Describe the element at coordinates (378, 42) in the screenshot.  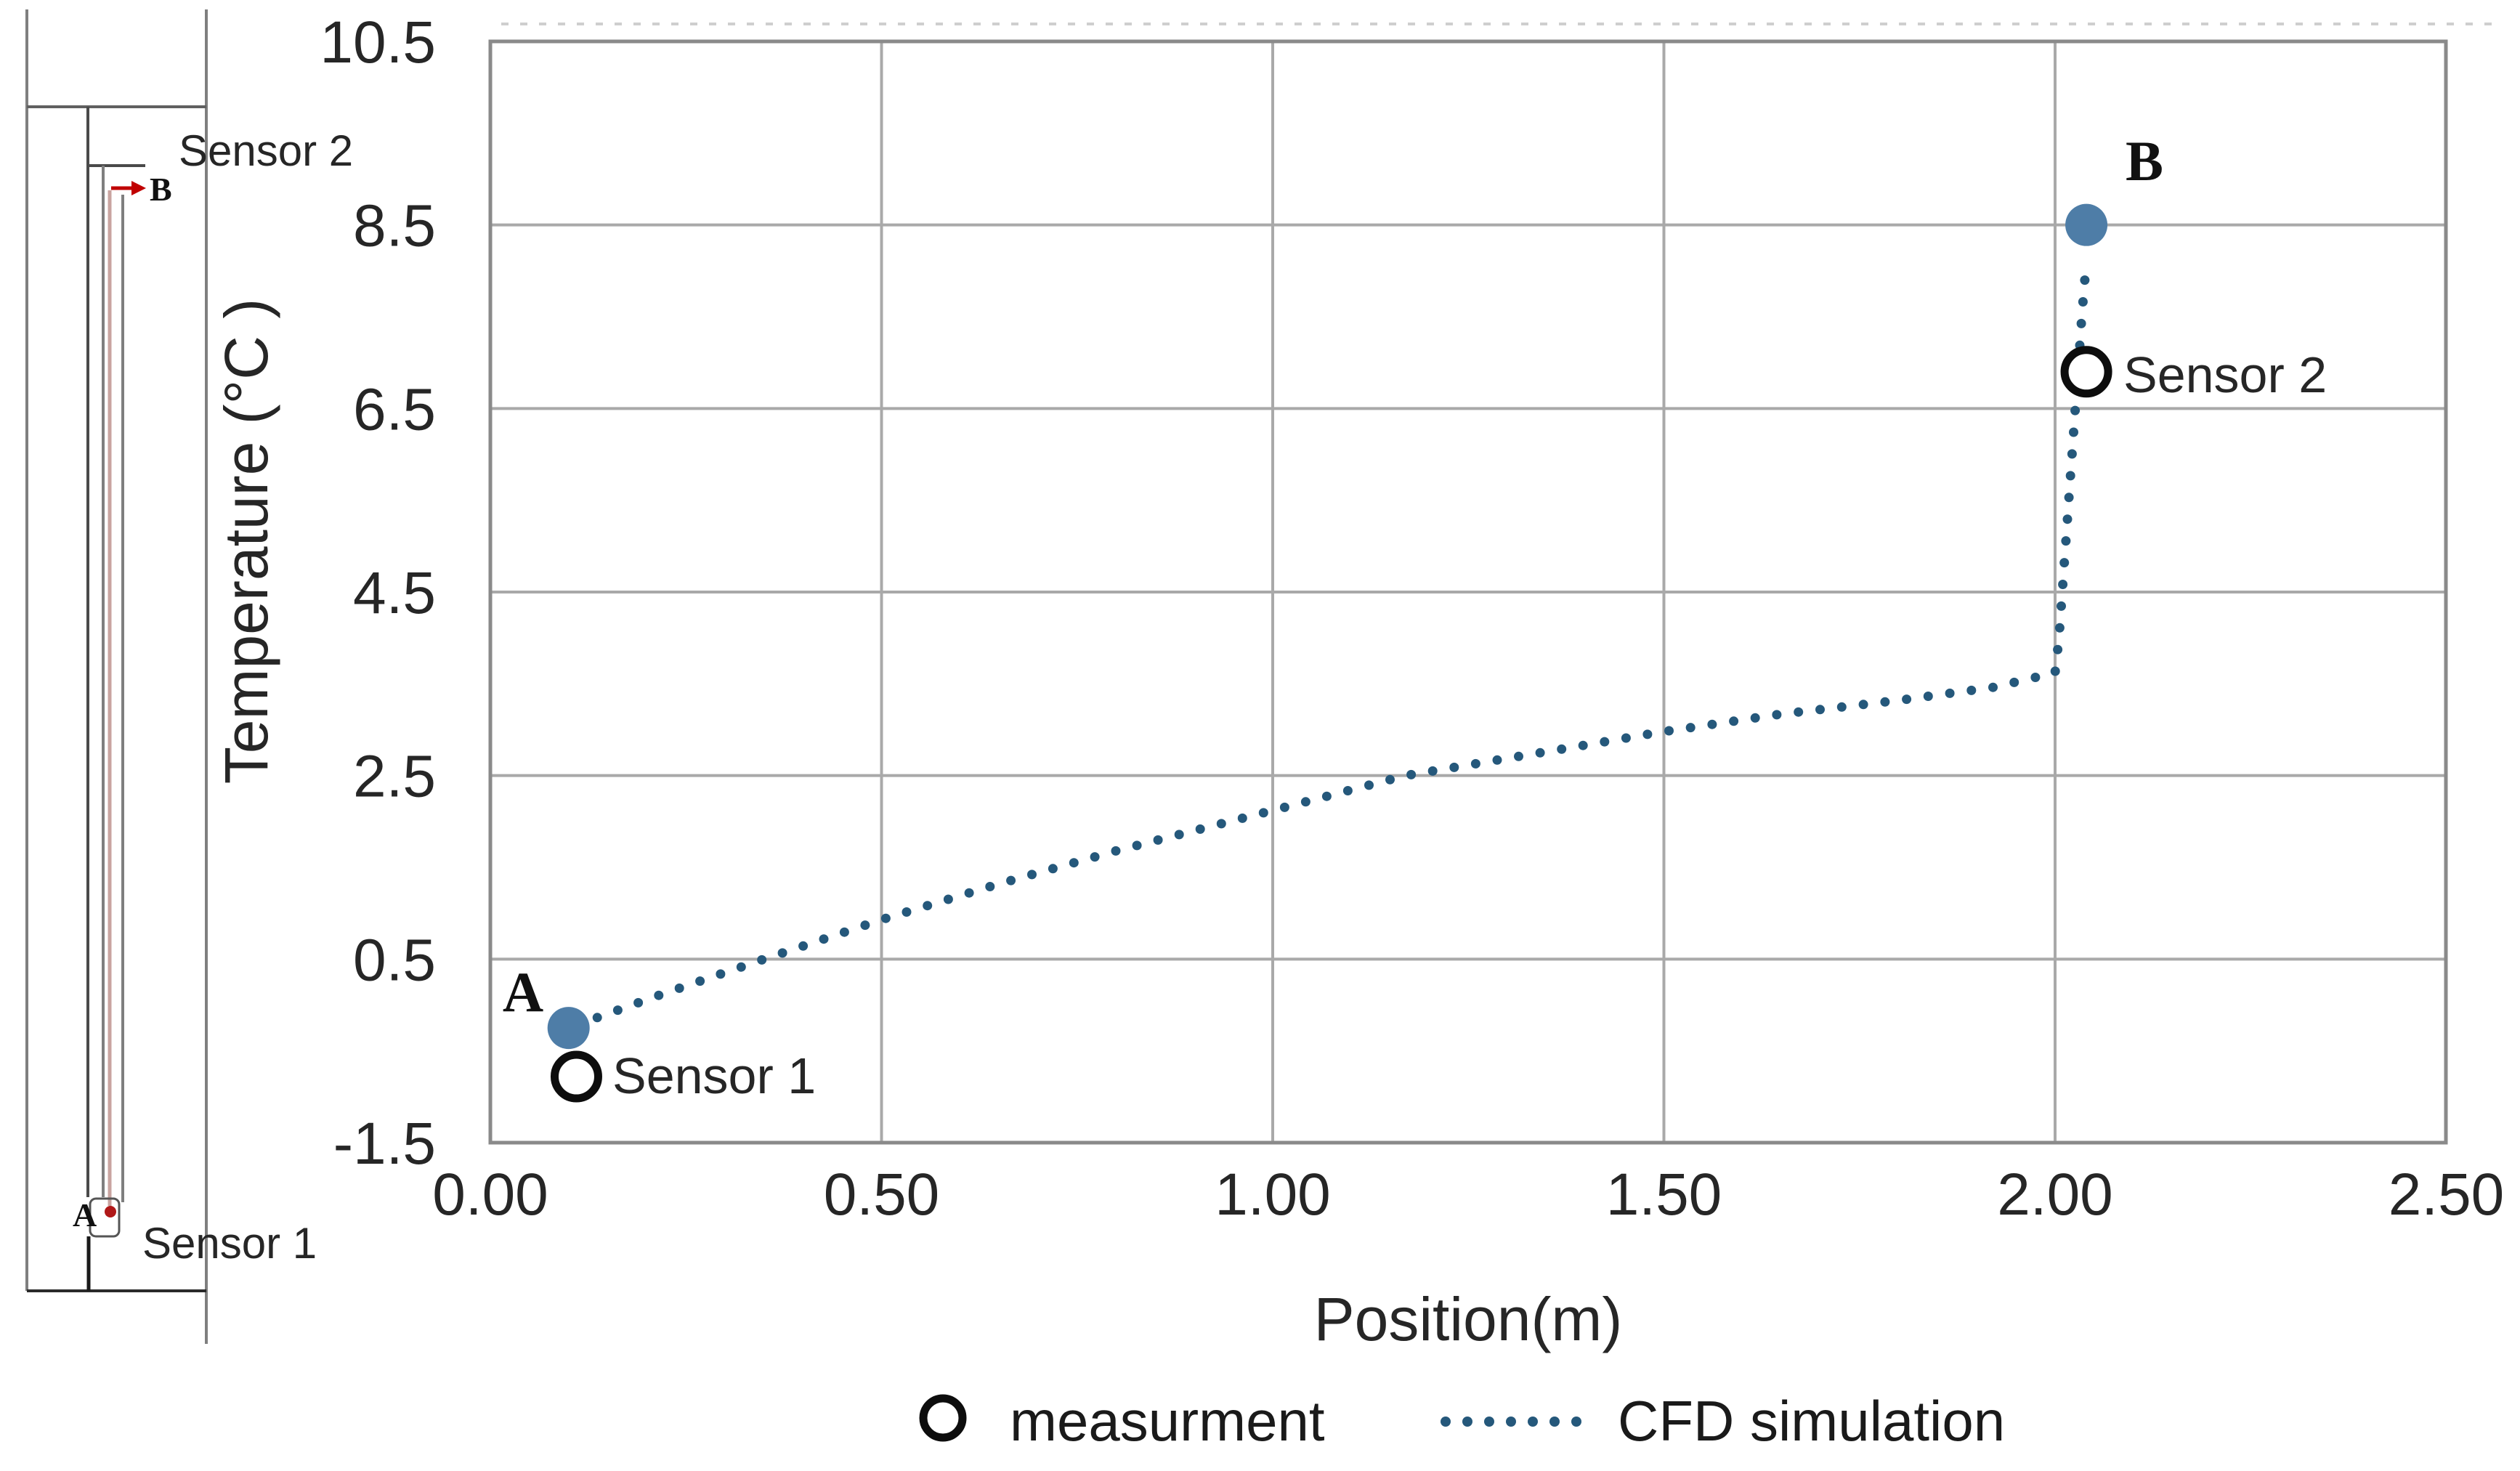
I see `y-tick-label: 10.5` at that location.